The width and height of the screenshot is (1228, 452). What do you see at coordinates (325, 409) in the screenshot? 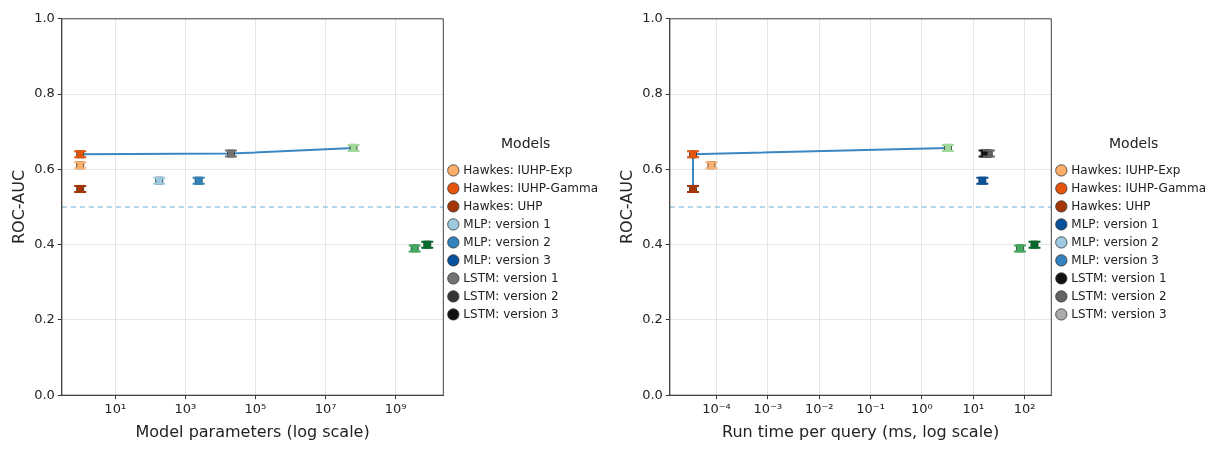
I see `x-tick-label: 10⁷` at bounding box center [325, 409].